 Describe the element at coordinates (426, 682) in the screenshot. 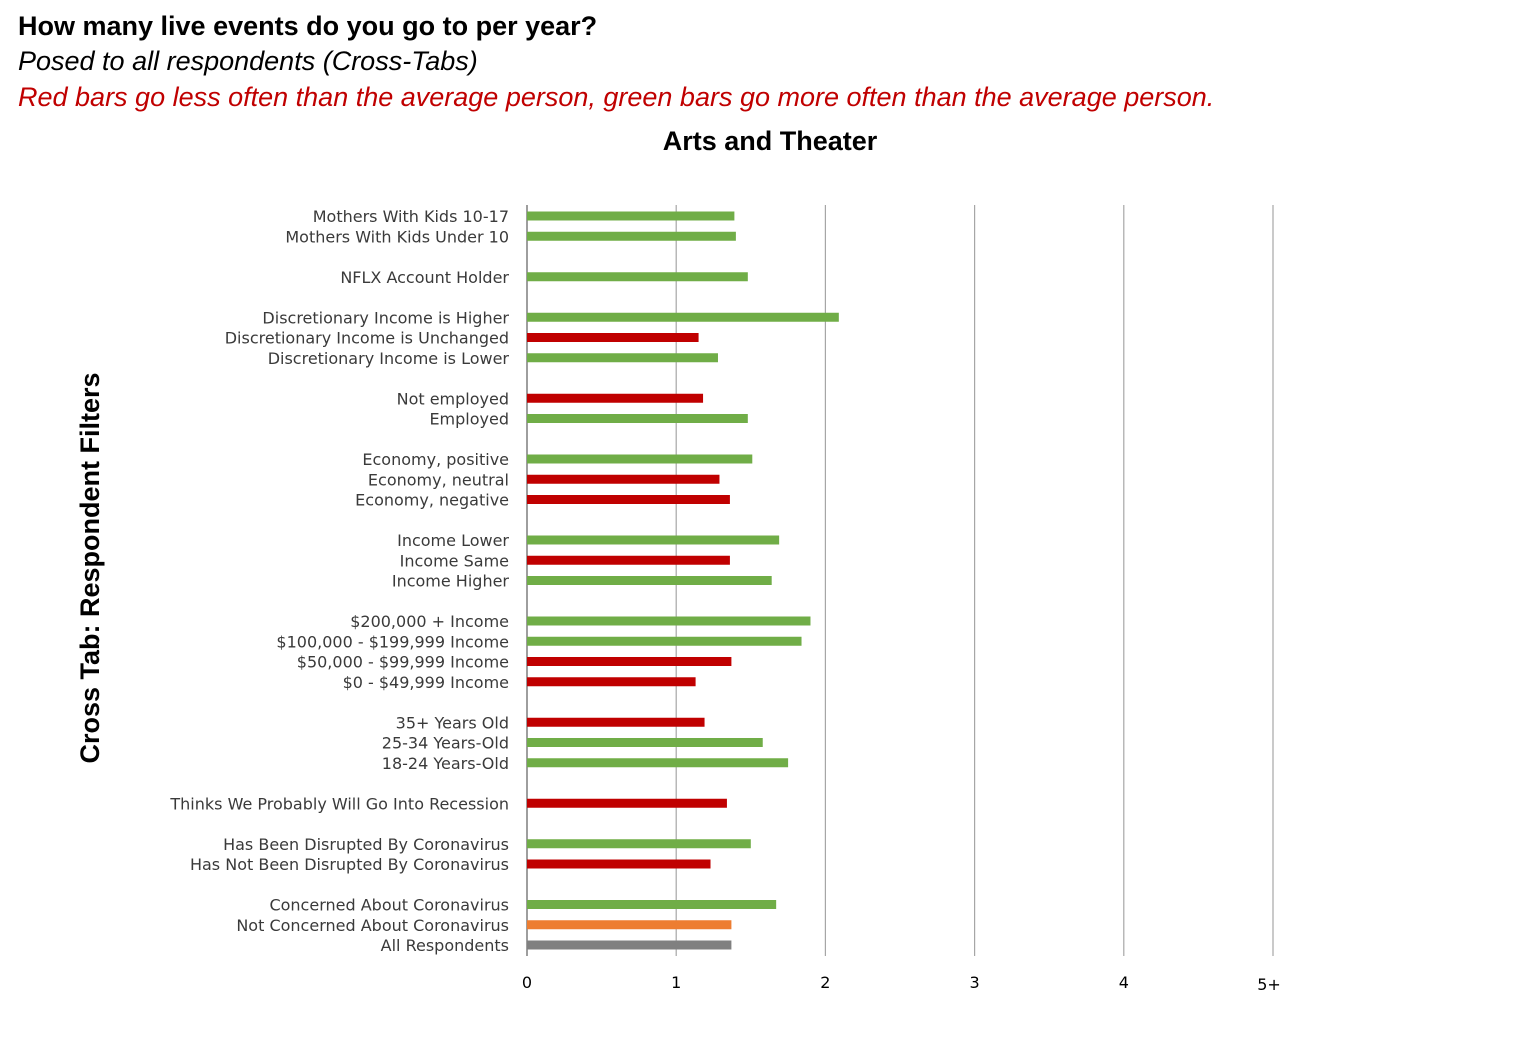

I see `category-label: $0 - $49,999 Income` at that location.